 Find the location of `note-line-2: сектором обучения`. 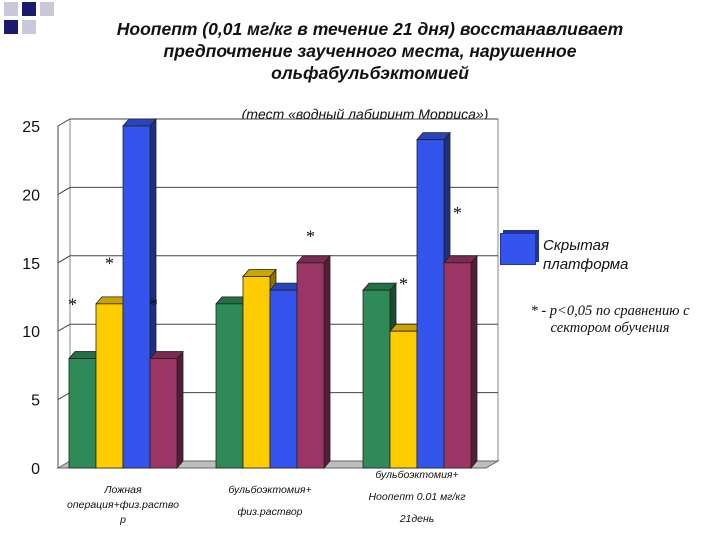

note-line-2: сектором обучения is located at coordinates (610, 328).